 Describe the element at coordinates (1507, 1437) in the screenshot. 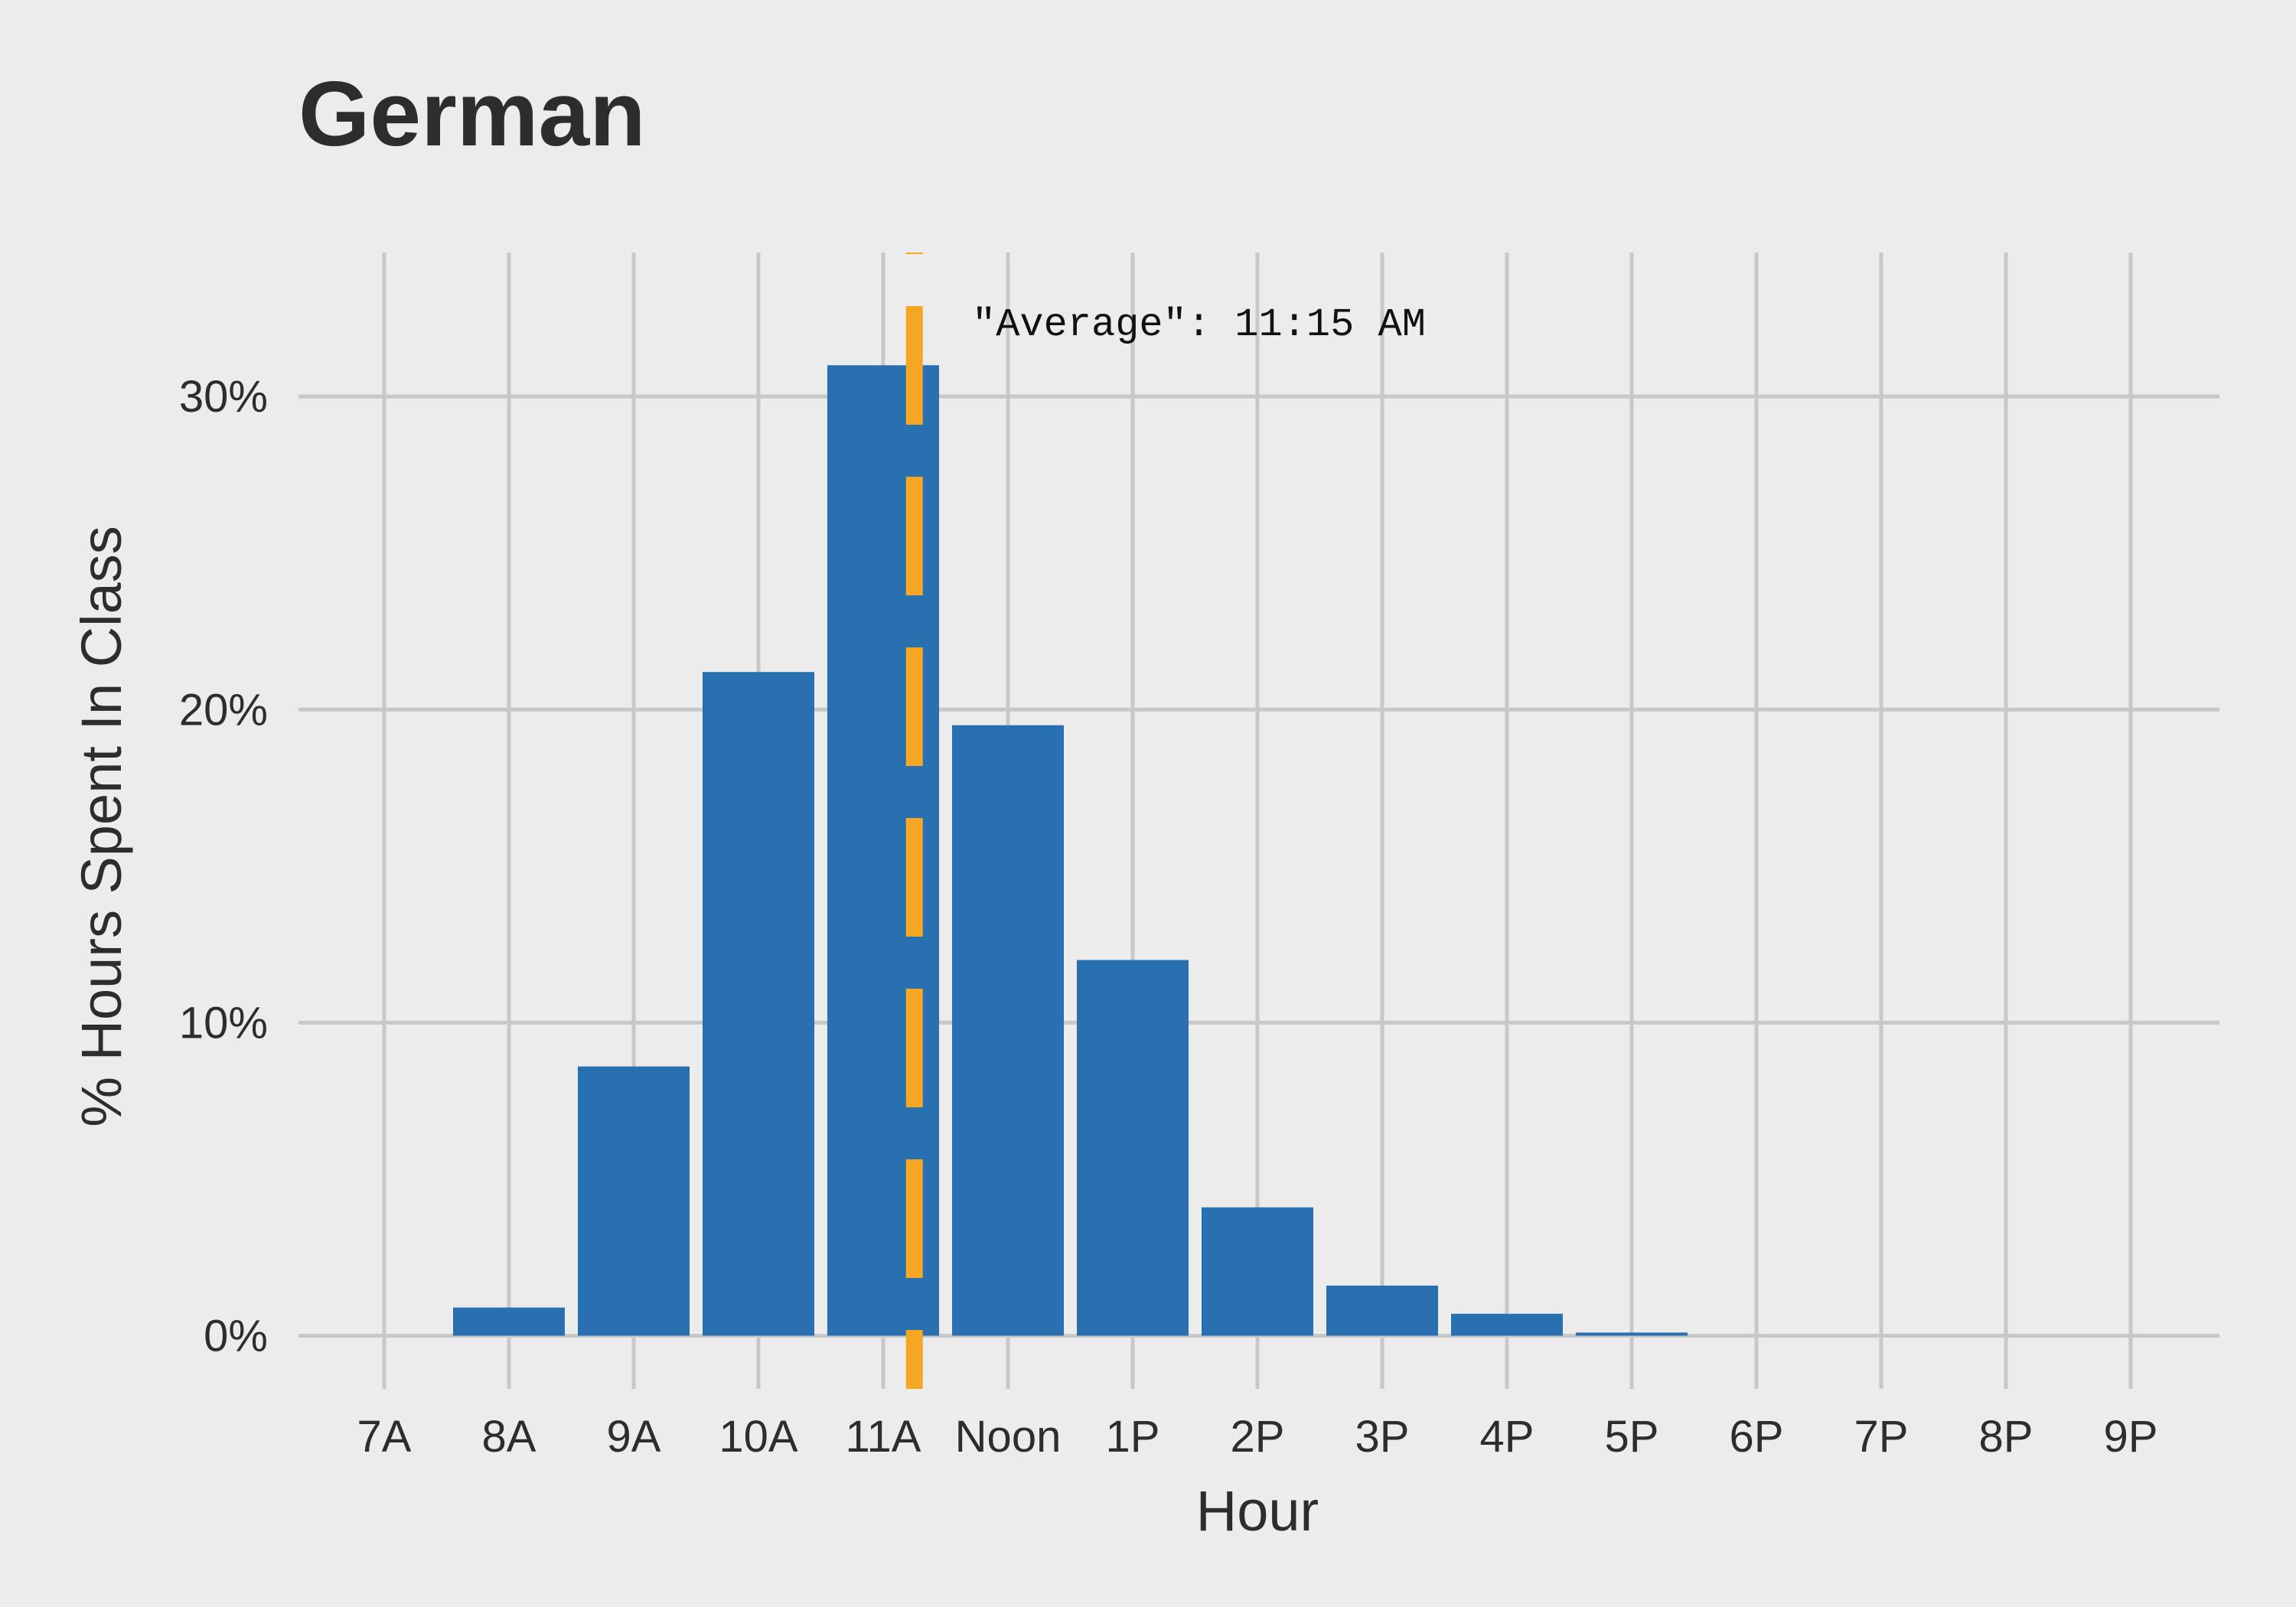

I see `x-tick-label: 4P` at that location.